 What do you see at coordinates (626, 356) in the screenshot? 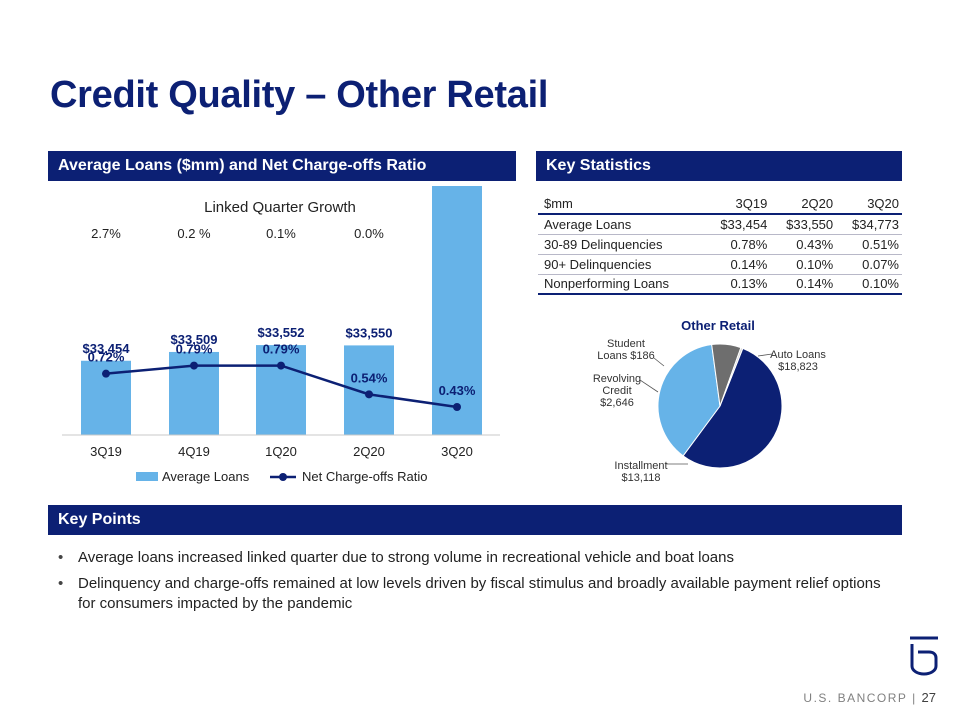
I see `pie-slice-label: Loans $186` at bounding box center [626, 356].